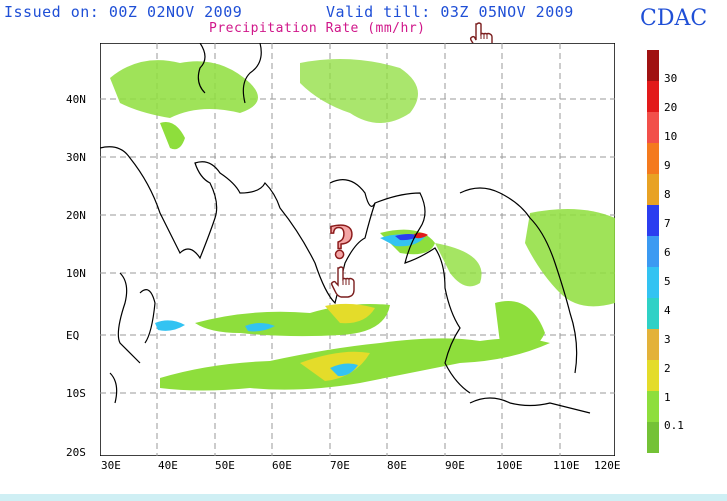 The image size is (727, 501). Describe the element at coordinates (667, 165) in the screenshot. I see `colorbar-label-9: 9` at that location.